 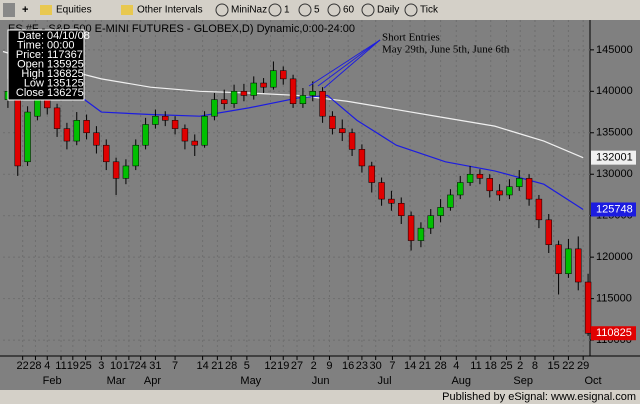 I want to click on toolbar-item: Daily, so click(x=388, y=10).